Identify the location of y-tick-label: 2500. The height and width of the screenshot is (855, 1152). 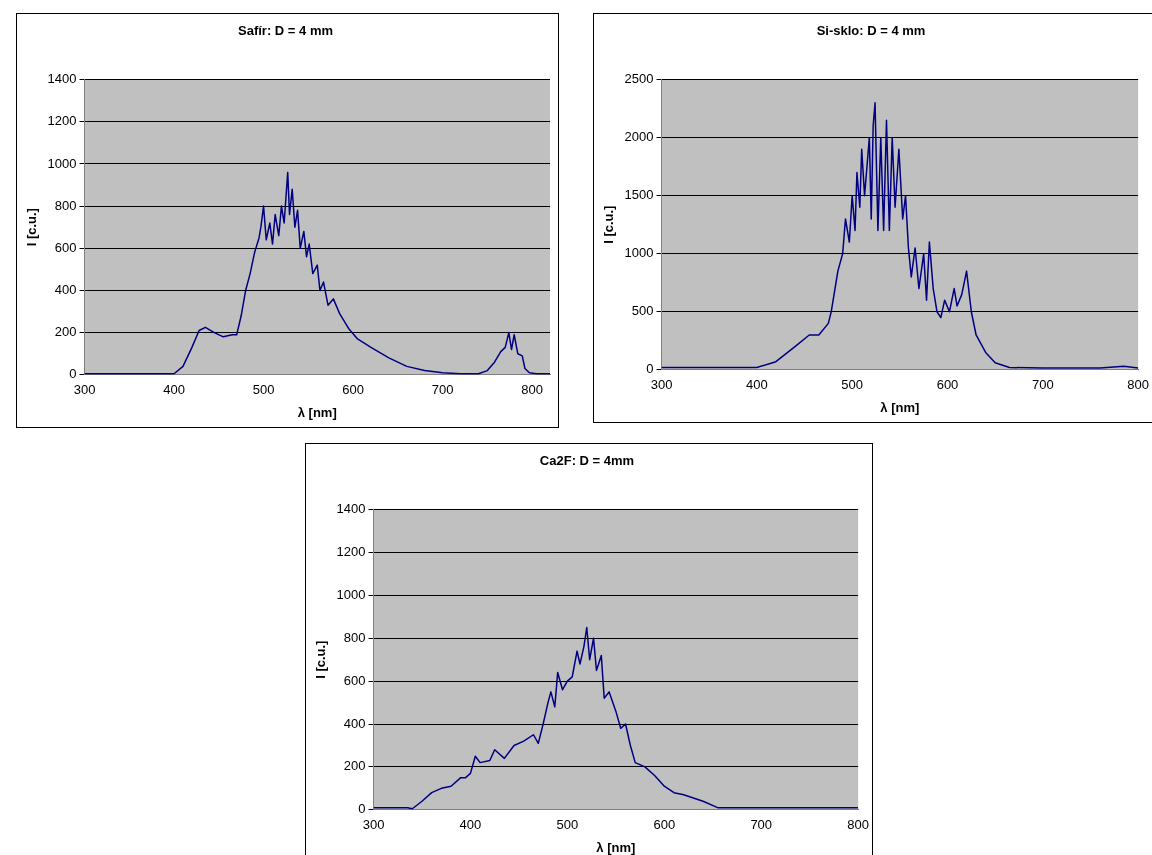
(639, 79).